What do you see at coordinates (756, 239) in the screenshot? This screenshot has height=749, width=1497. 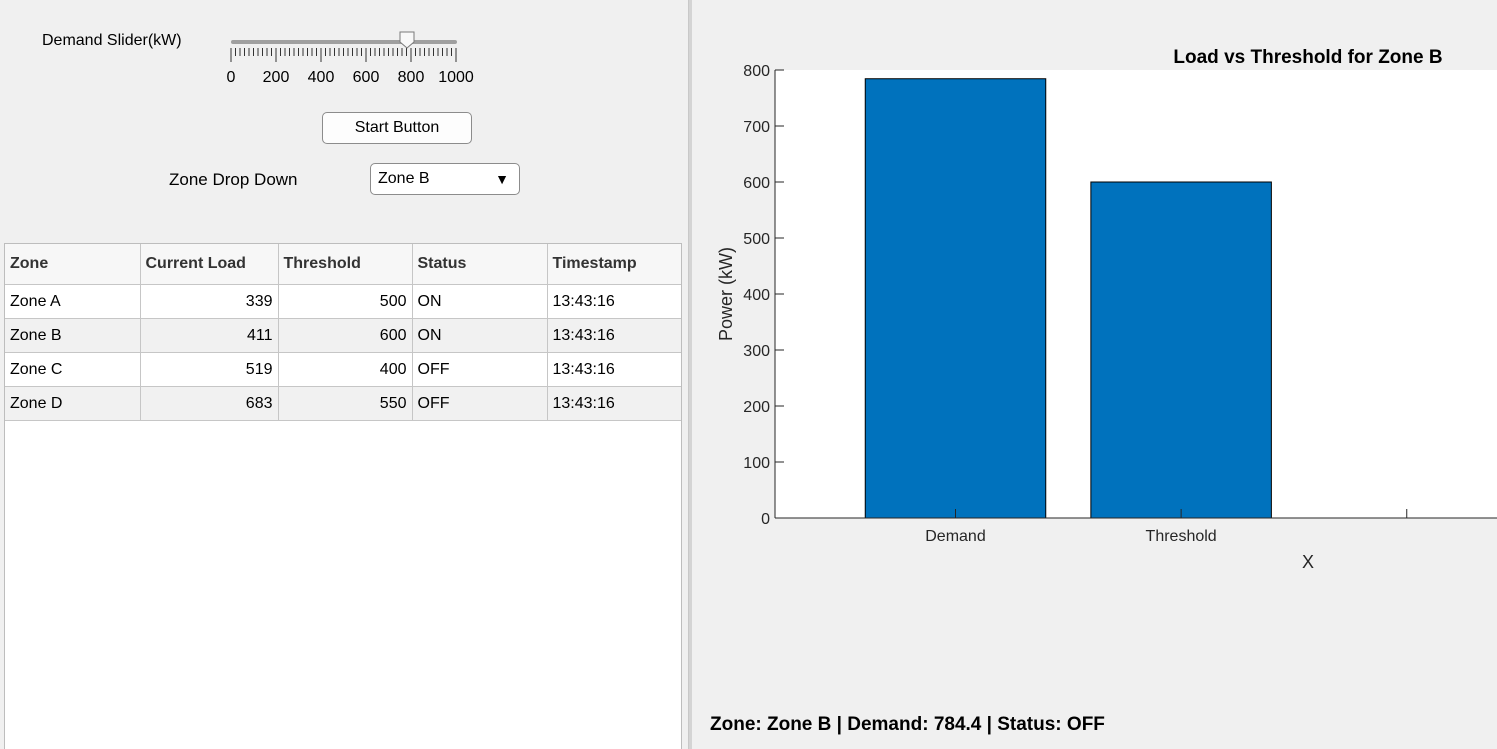 I see `y-tick-label: 500` at bounding box center [756, 239].